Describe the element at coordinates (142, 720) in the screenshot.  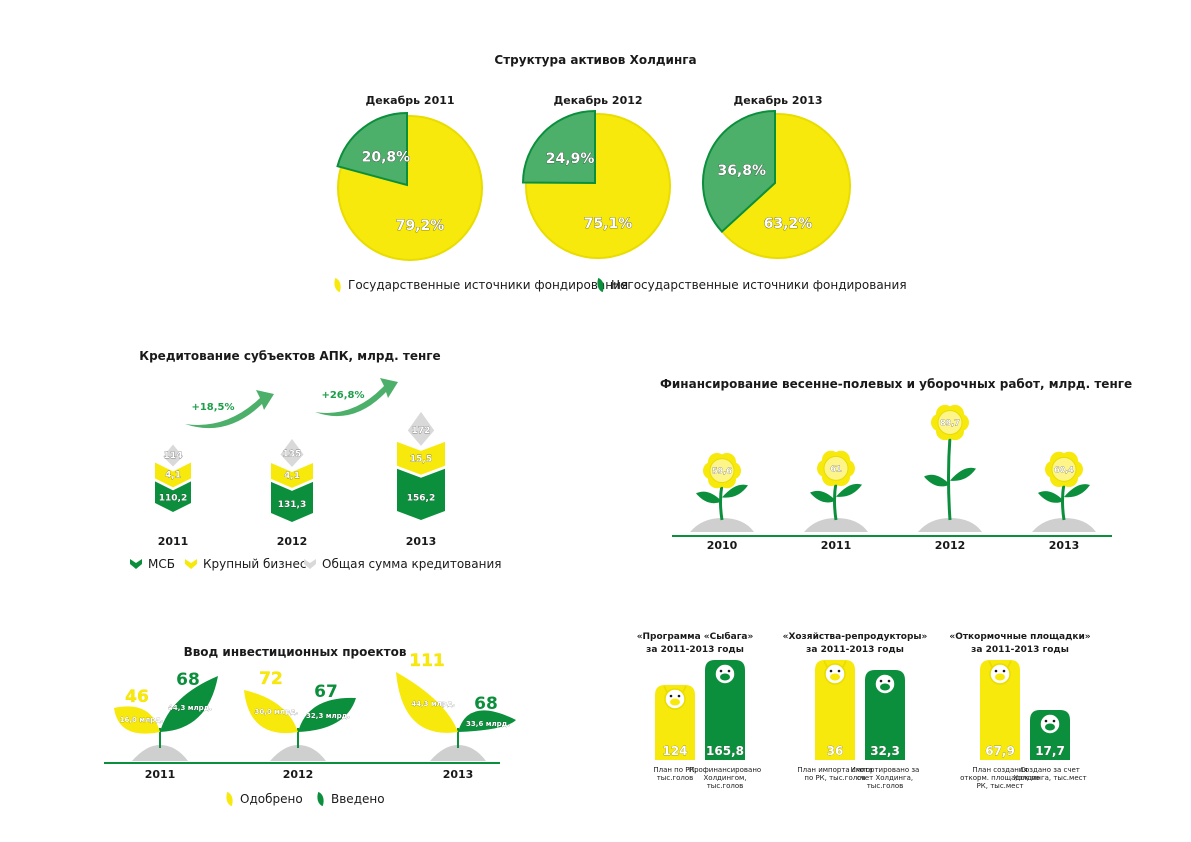
I see `approved-sum: 16,0 млрд.` at that location.